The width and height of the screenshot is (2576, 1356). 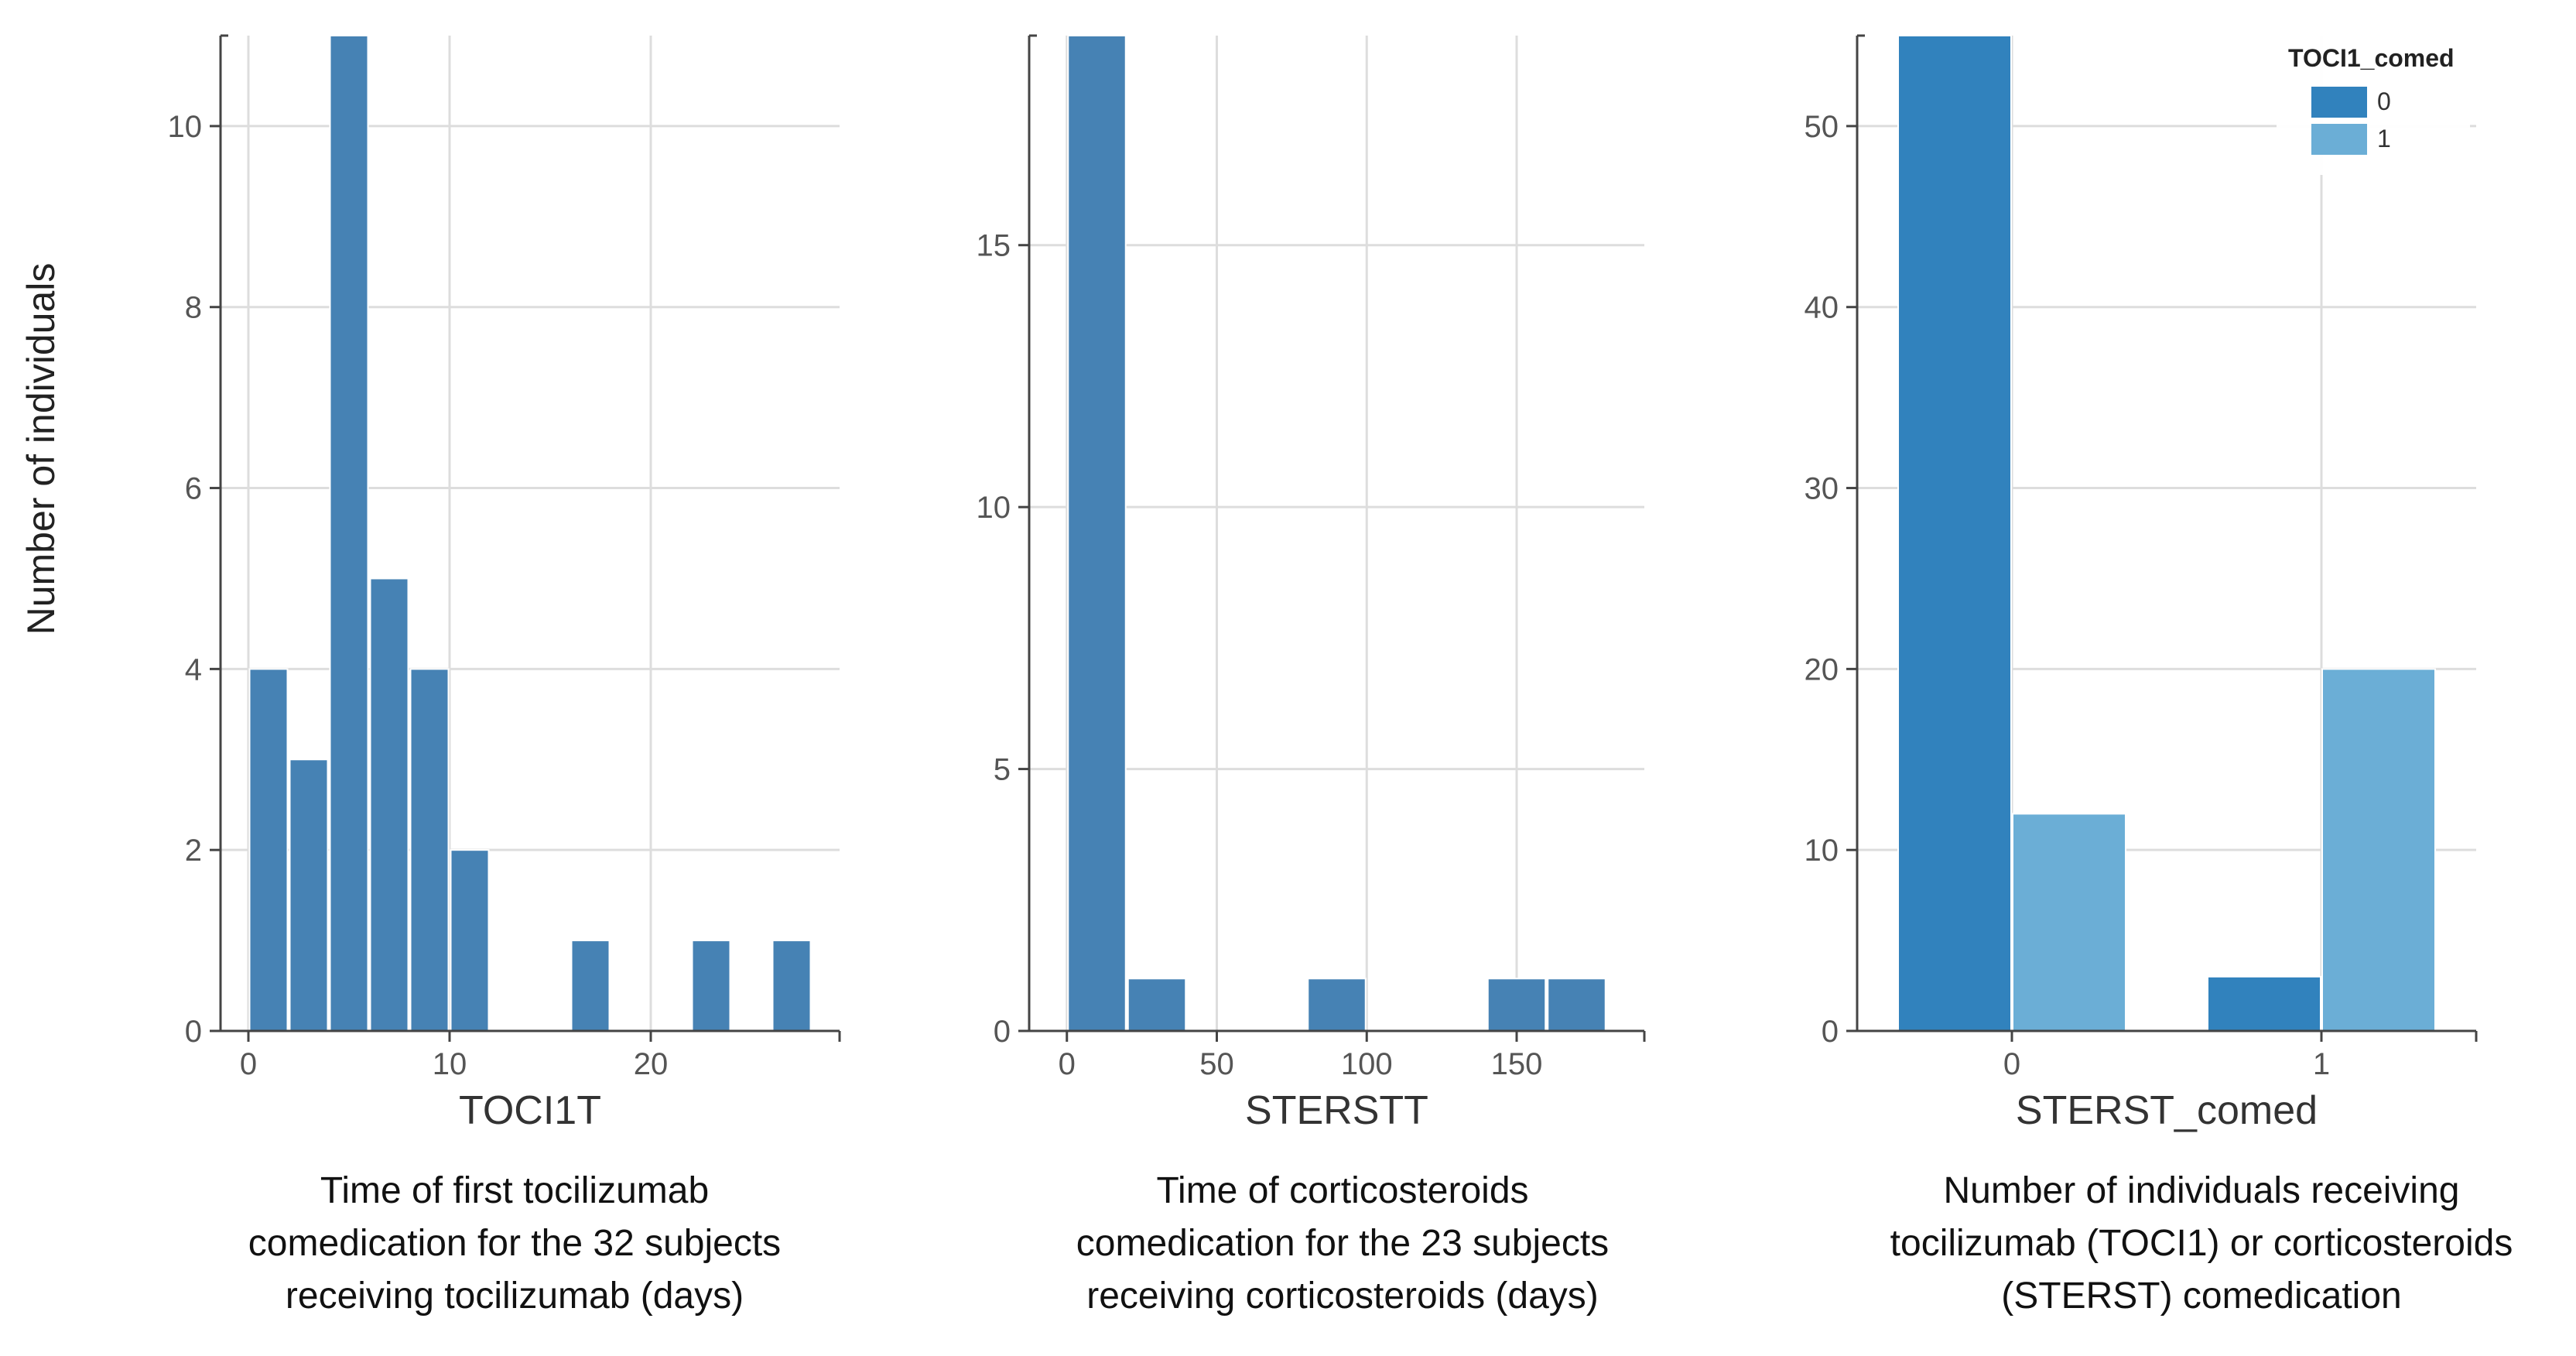 What do you see at coordinates (994, 246) in the screenshot?
I see `y-tick-label: 15` at bounding box center [994, 246].